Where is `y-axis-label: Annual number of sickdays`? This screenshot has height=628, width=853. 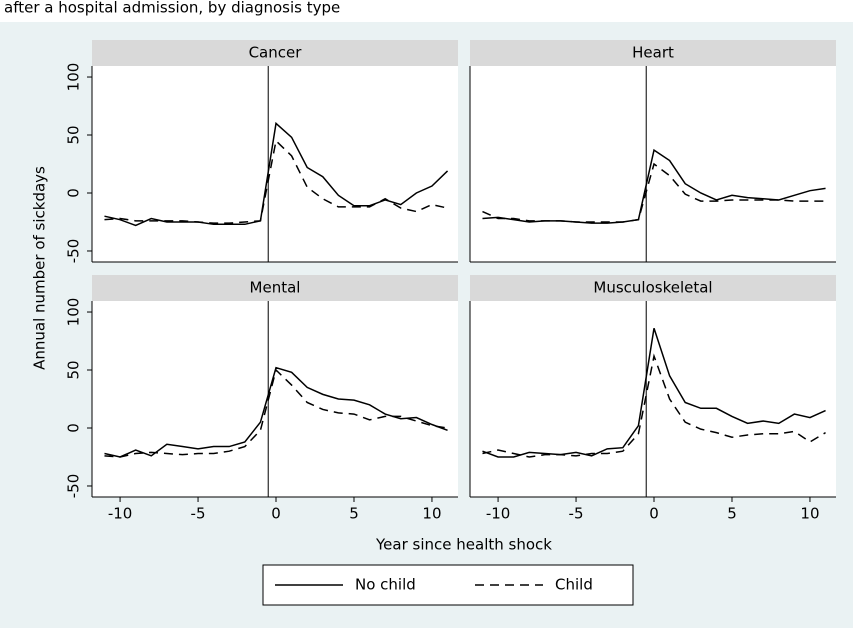
y-axis-label: Annual number of sickdays is located at coordinates (40, 268).